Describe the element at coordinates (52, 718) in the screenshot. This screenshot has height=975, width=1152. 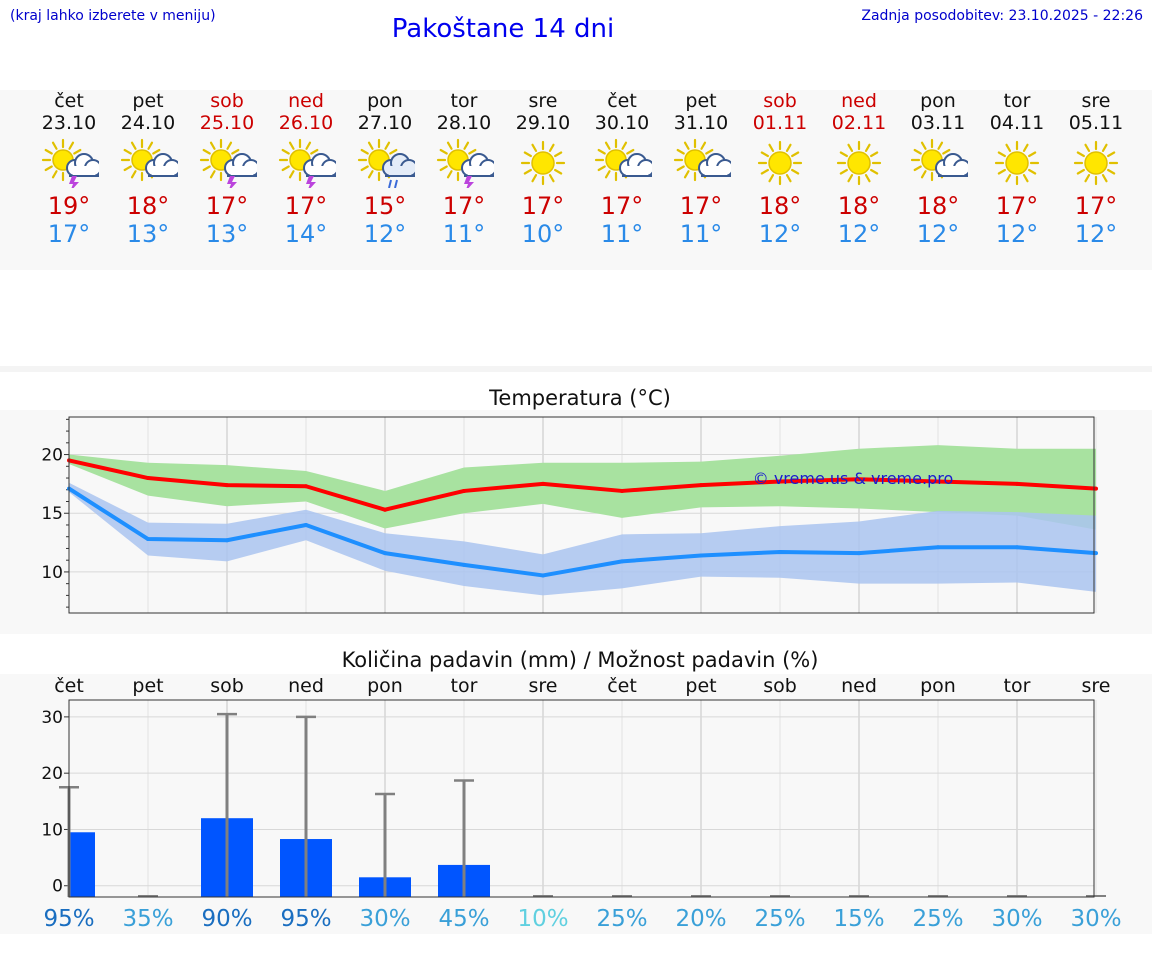
I see `y-tick-label: 30` at that location.